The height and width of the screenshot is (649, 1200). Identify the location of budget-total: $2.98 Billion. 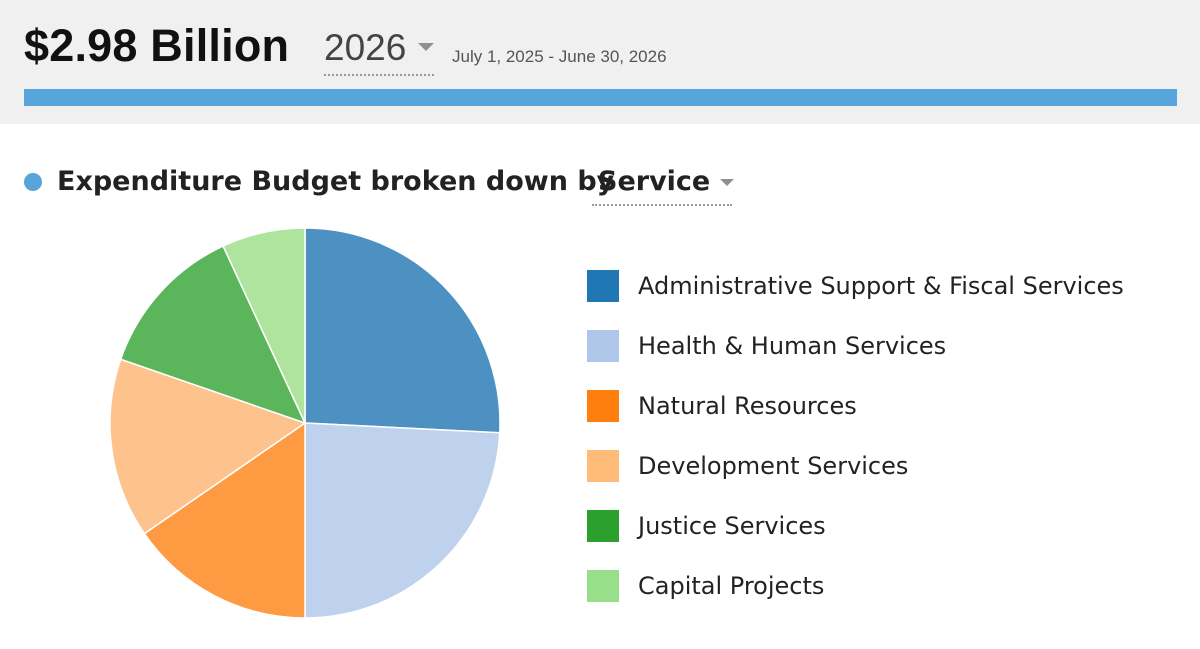
(157, 45).